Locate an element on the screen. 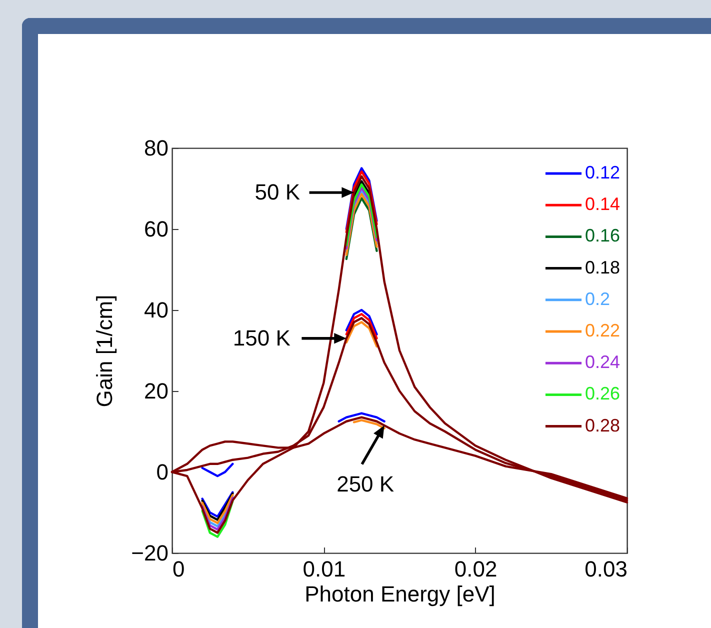  y-tick-label: 60 is located at coordinates (156, 229).